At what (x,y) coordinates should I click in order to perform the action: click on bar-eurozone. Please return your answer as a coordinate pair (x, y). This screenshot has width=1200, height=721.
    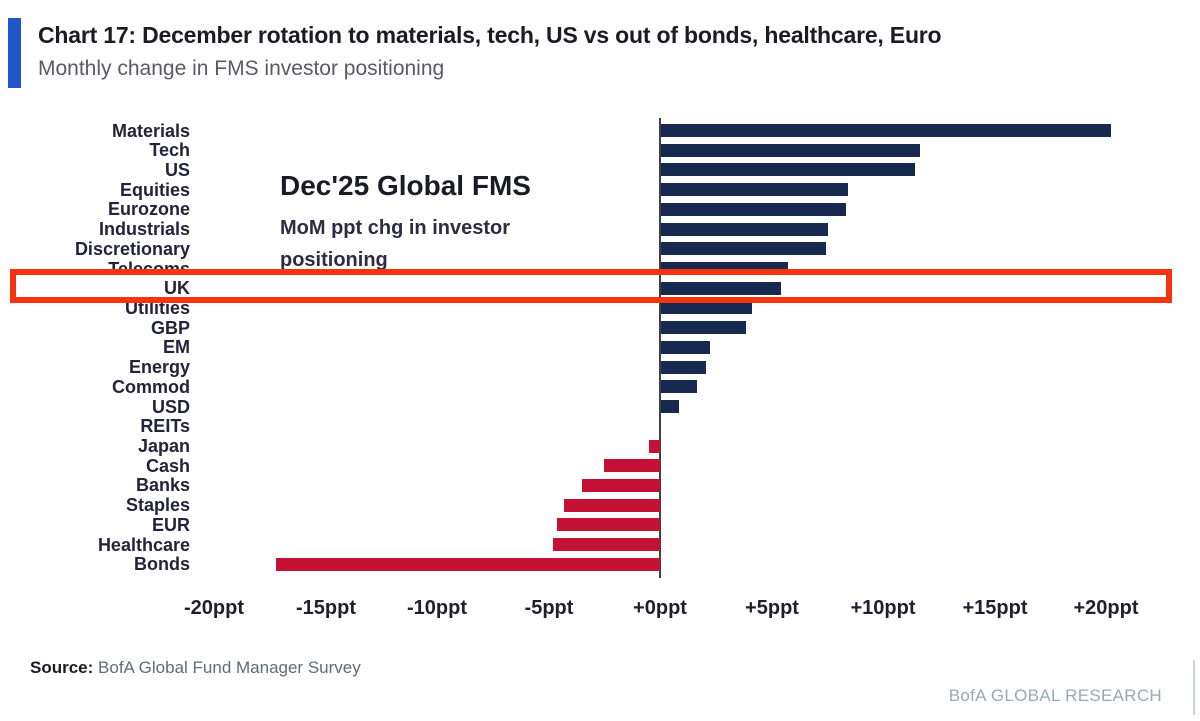
    Looking at the image, I should click on (753, 209).